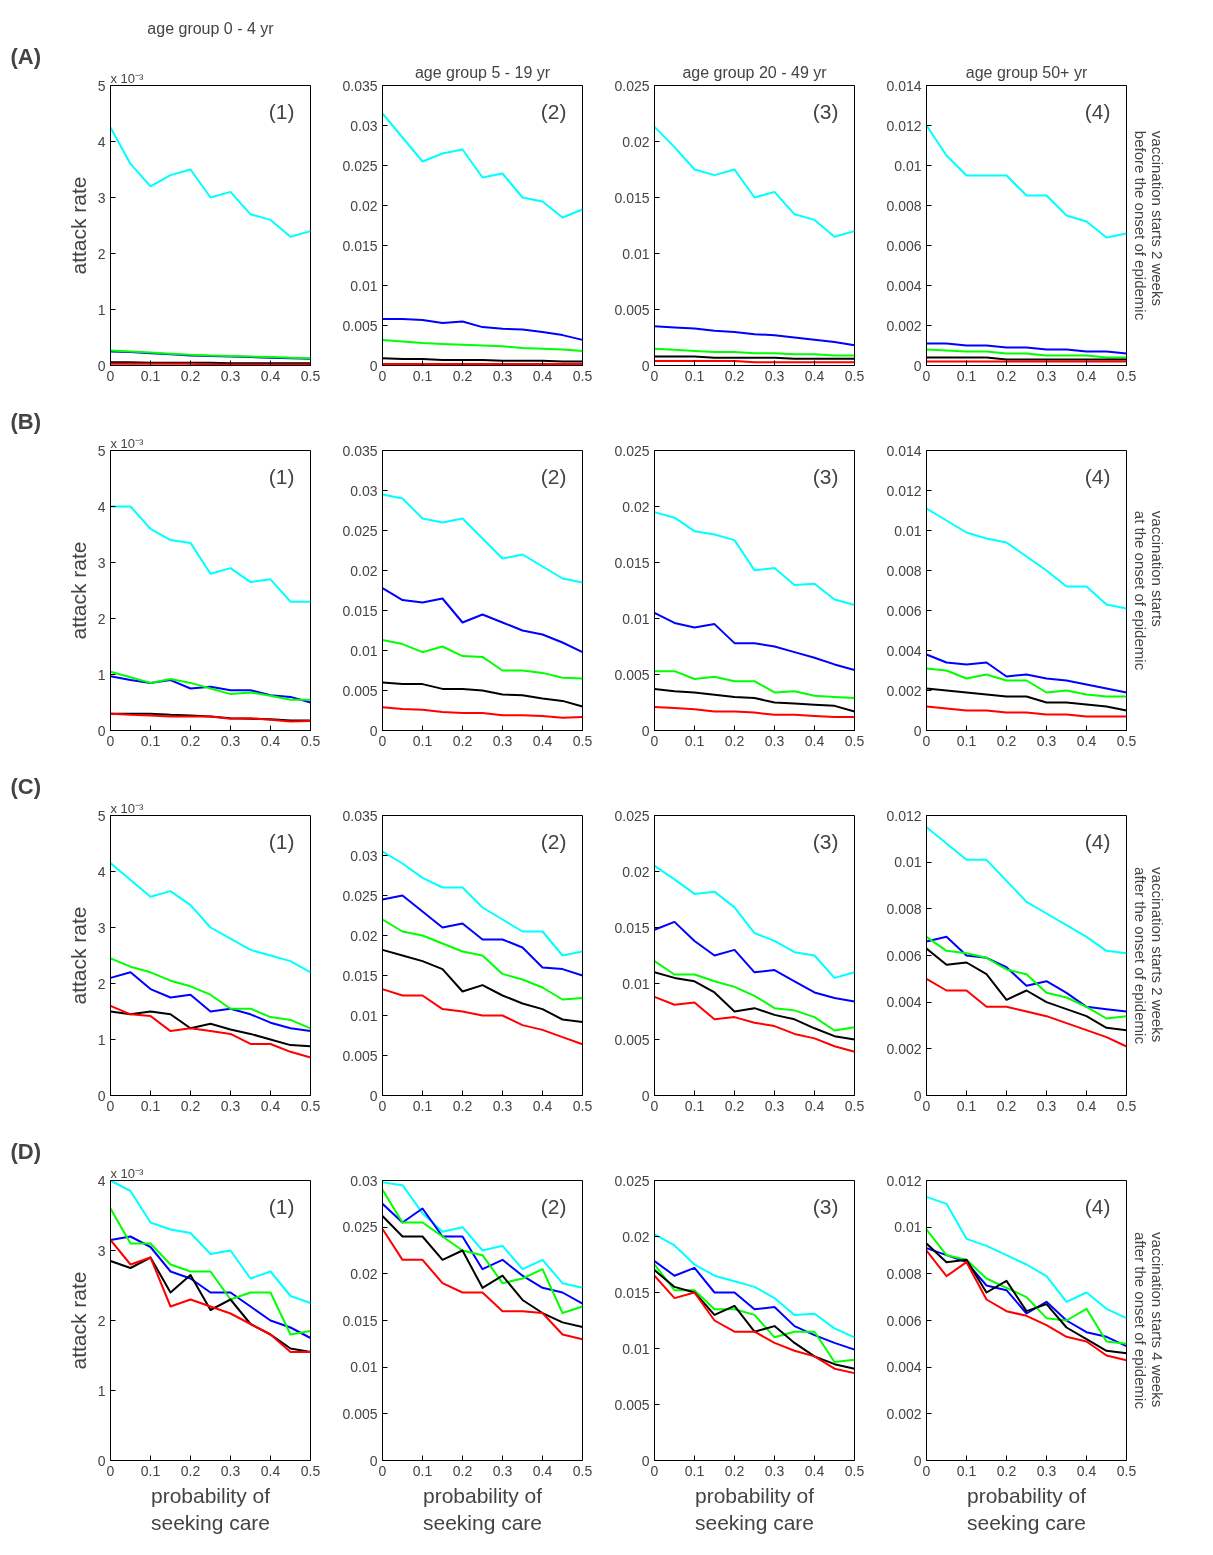 This screenshot has width=1213, height=1555. Describe the element at coordinates (1148, 956) in the screenshot. I see `y2-axis-title: vaccination starts 2 weeks after the onset of epidemic` at that location.